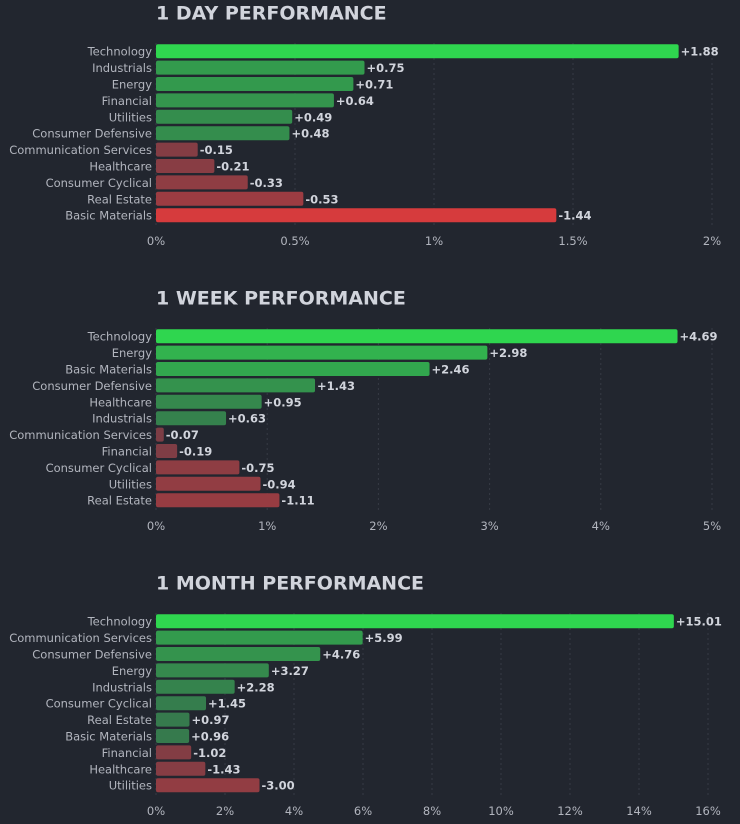 Image resolution: width=740 pixels, height=824 pixels. What do you see at coordinates (195, 452) in the screenshot?
I see `value-label: -0.19` at bounding box center [195, 452].